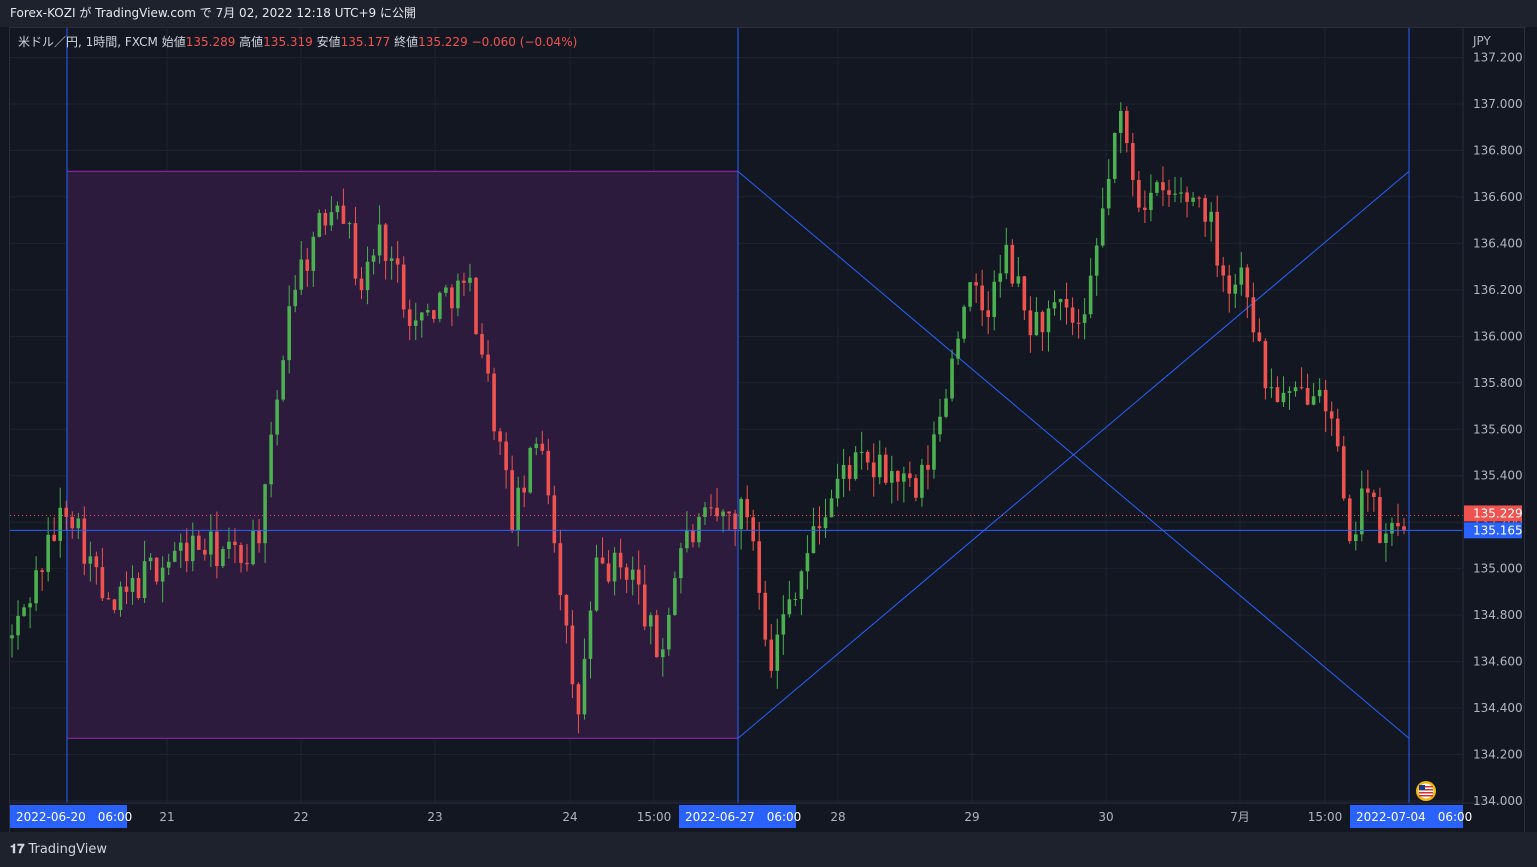 The width and height of the screenshot is (1537, 867). I want to click on time-tick-label: 23, so click(434, 817).